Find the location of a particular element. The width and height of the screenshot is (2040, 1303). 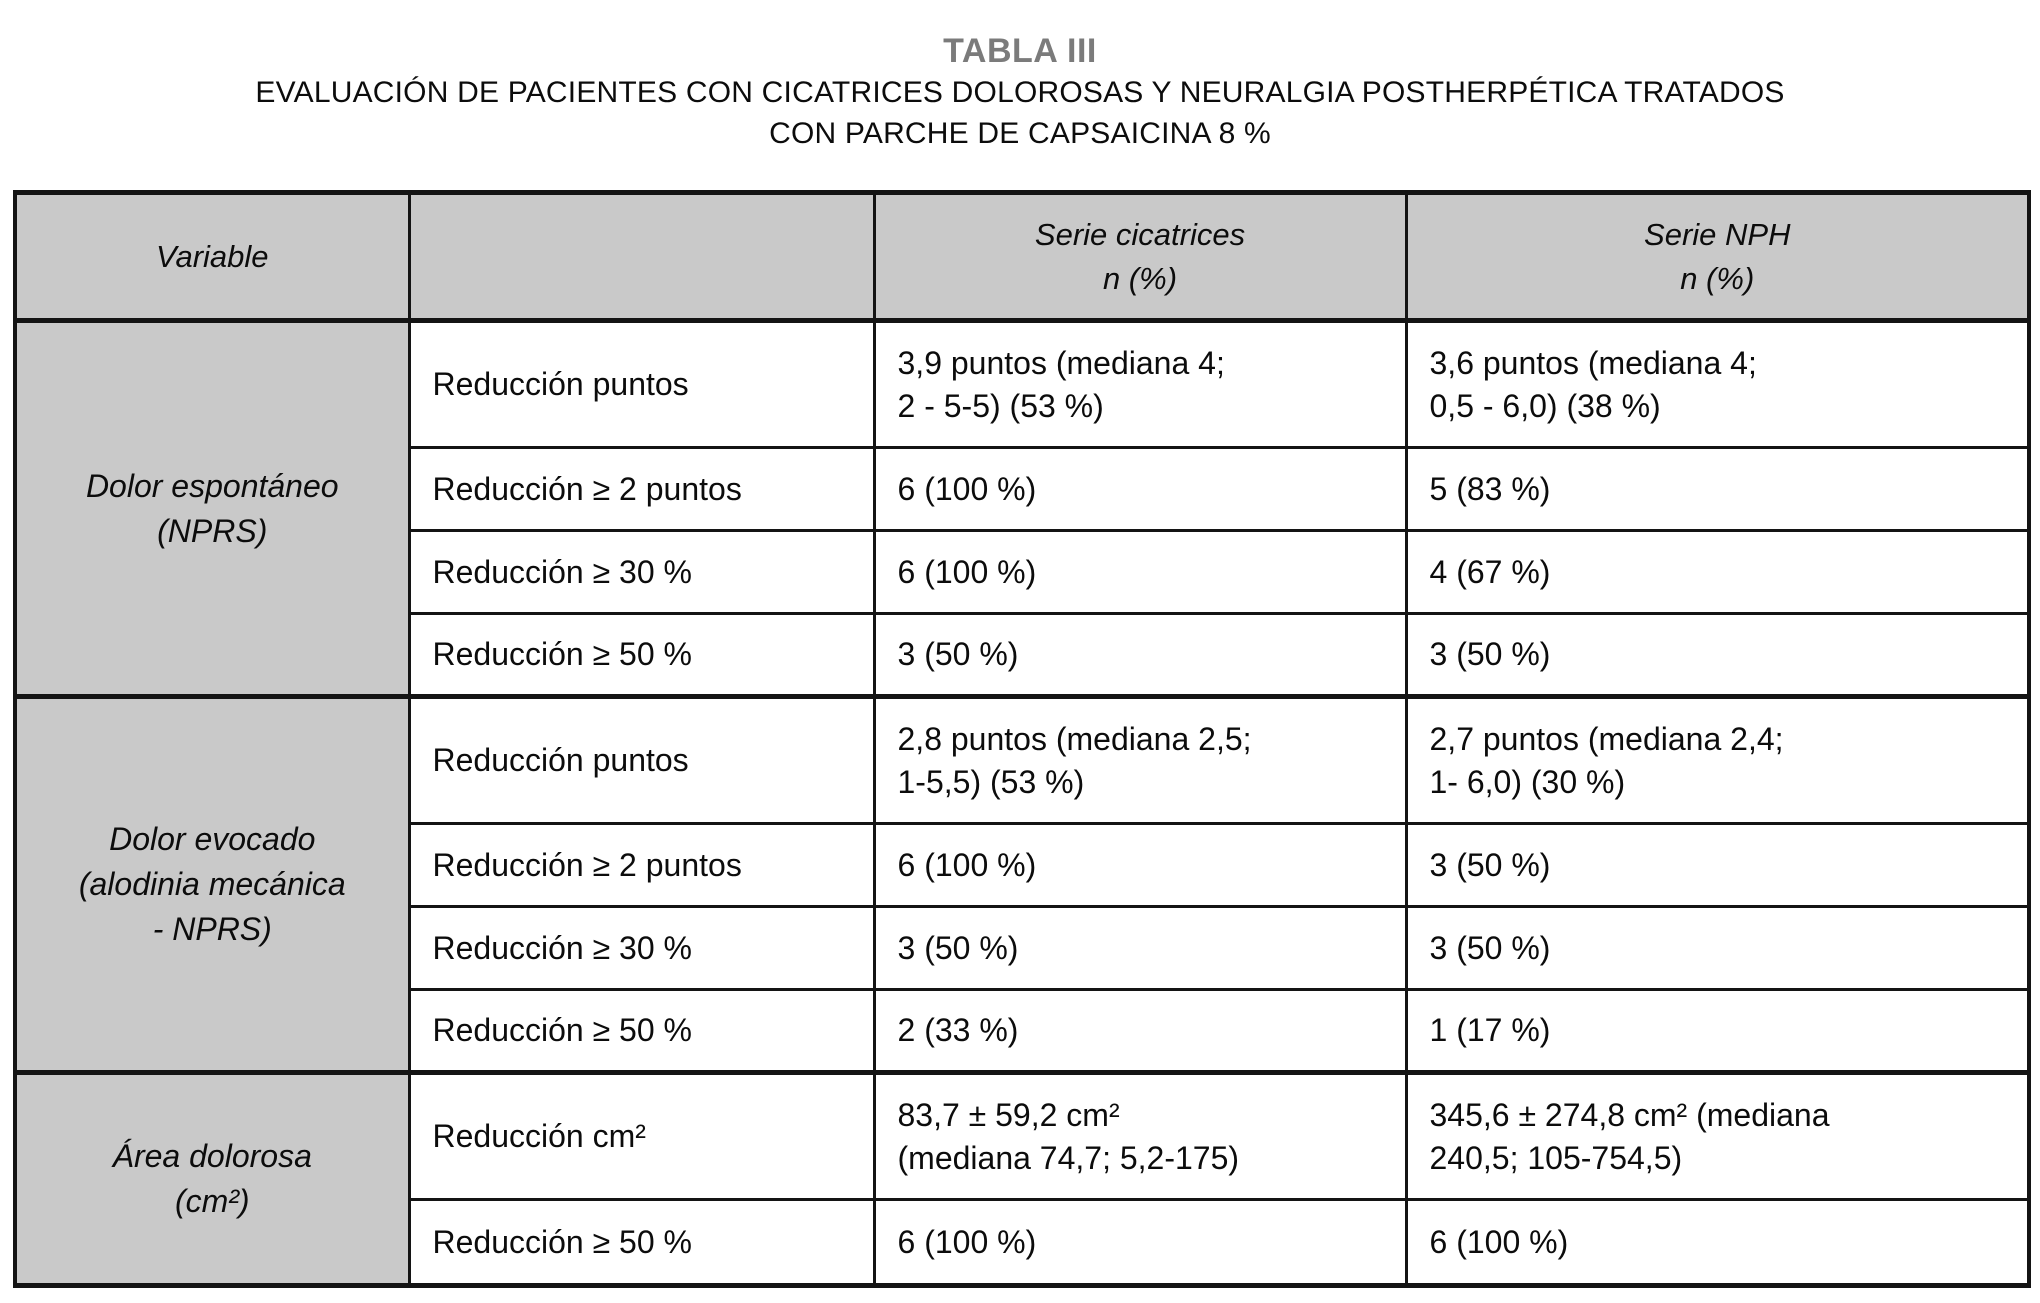

table-number: TABLA III is located at coordinates (1020, 51).